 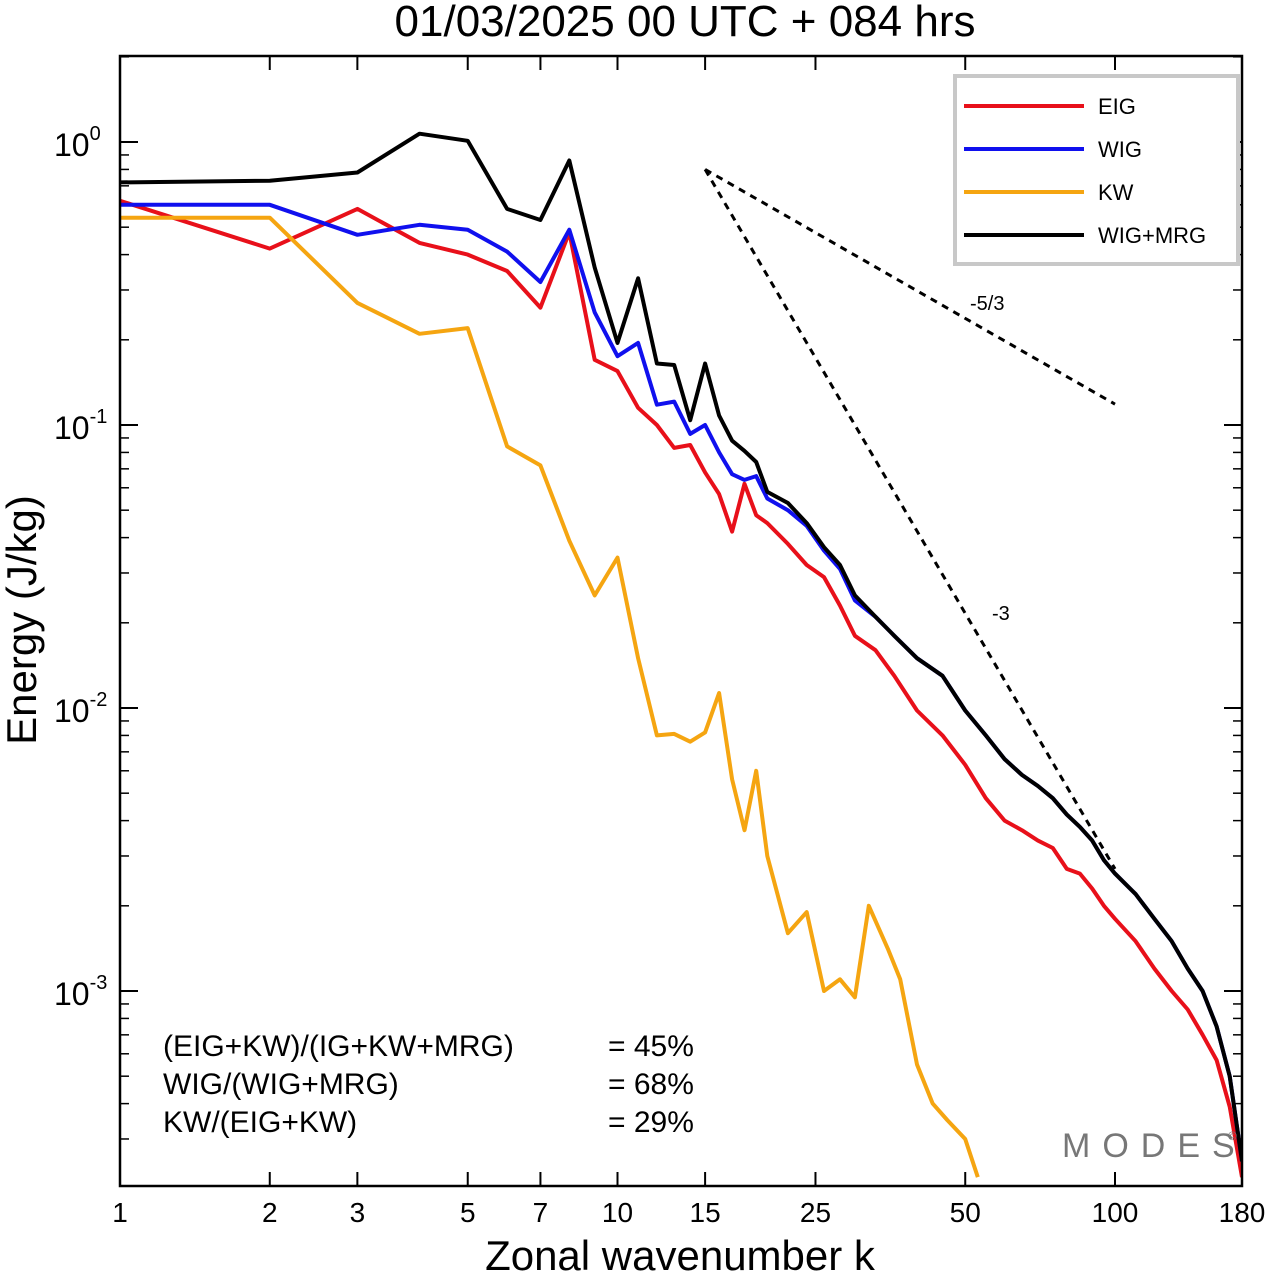 I want to click on x-axis-label: Zonal wavenumber k, so click(x=680, y=1255).